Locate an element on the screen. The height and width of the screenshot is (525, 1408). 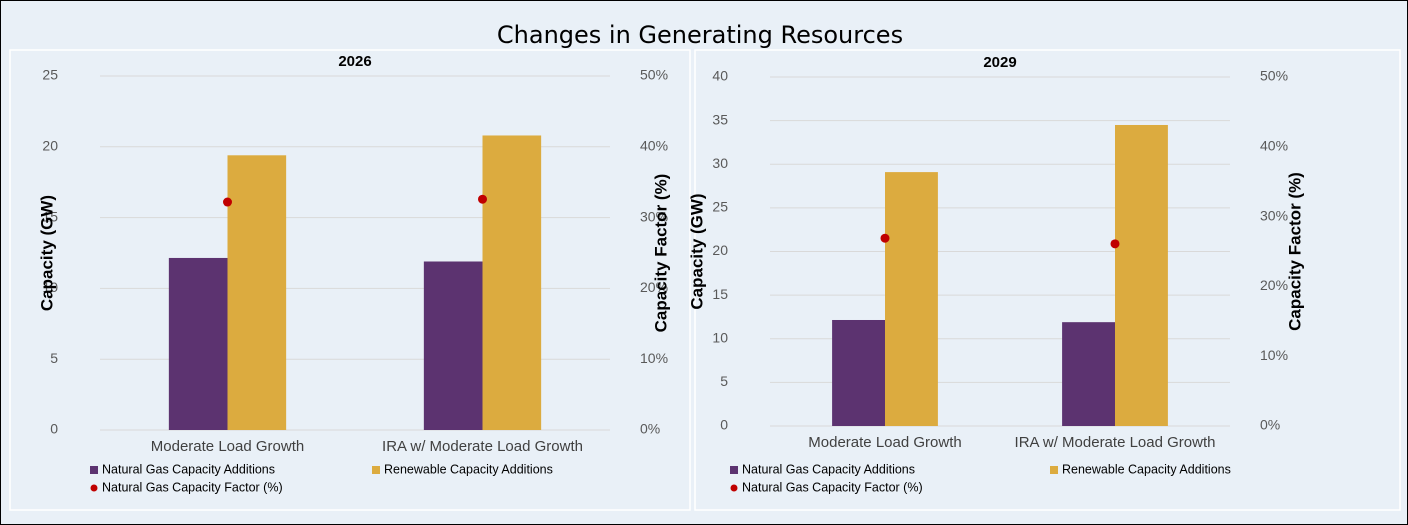
chart-subtitle: 2029 is located at coordinates (999, 62).